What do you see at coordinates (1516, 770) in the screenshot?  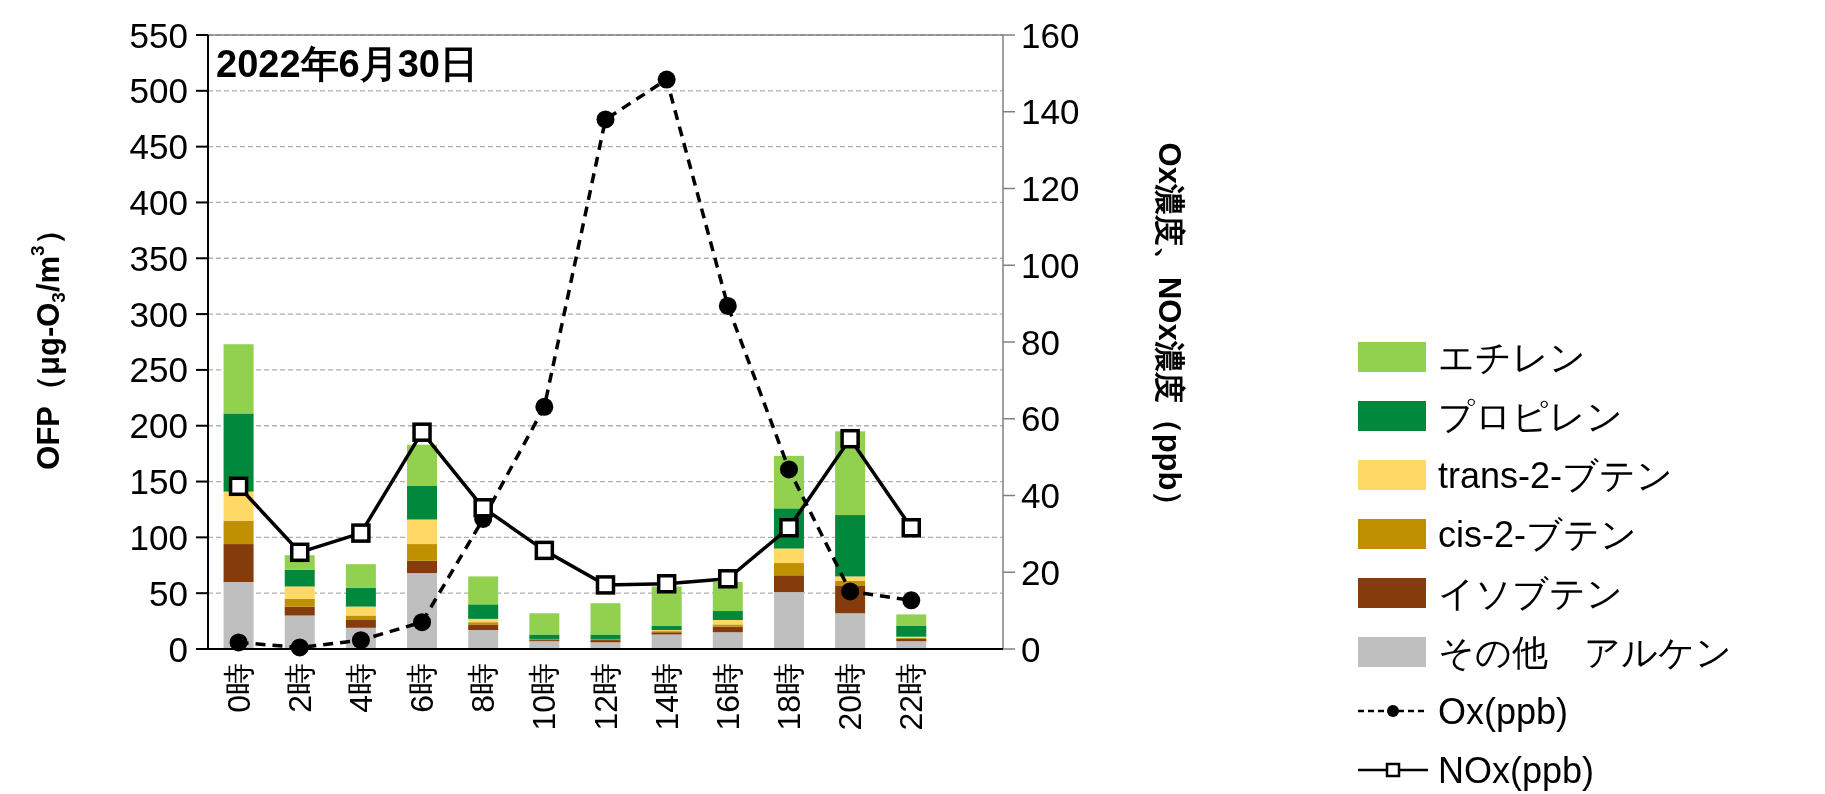 I see `legend-label: NOx(ppb)` at bounding box center [1516, 770].